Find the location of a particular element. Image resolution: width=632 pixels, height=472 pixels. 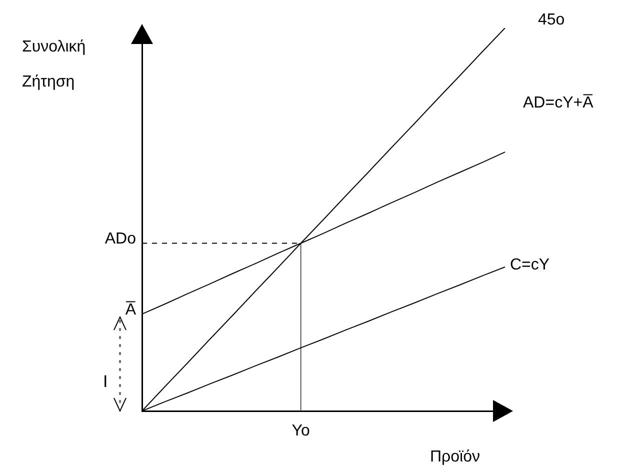

text: A̅ is located at coordinates (130, 309).